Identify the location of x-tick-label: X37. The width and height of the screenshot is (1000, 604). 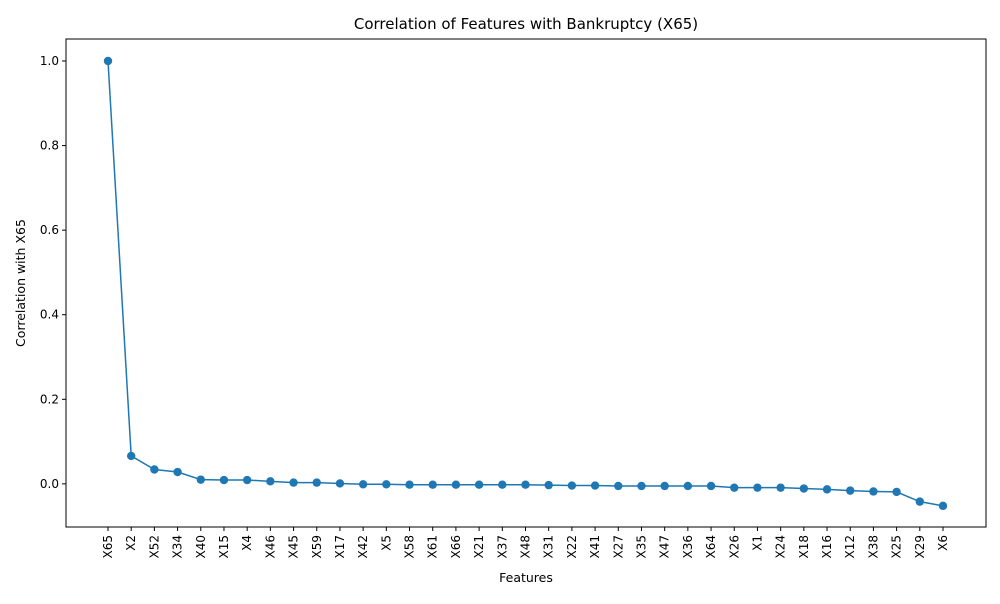
(502, 547).